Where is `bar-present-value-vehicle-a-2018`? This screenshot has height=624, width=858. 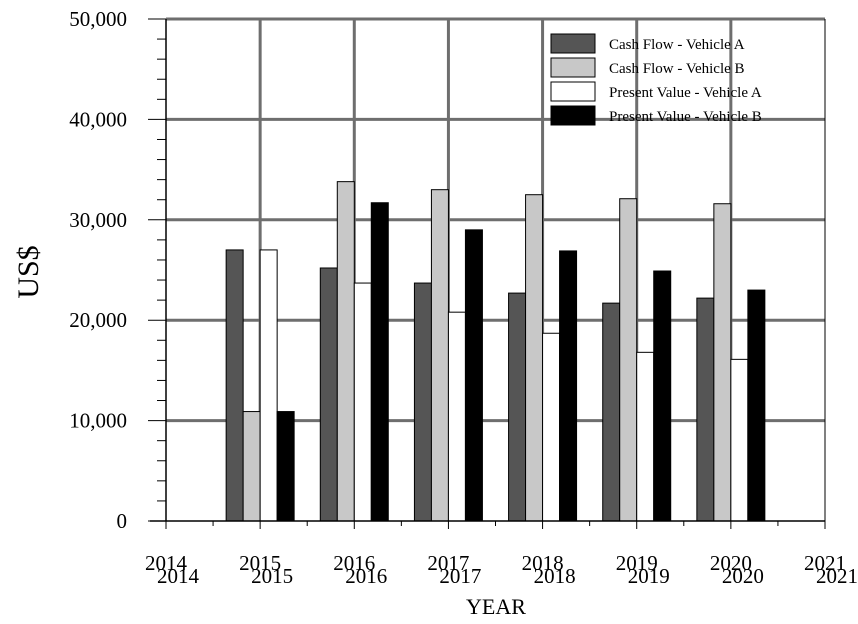 bar-present-value-vehicle-a-2018 is located at coordinates (551, 427).